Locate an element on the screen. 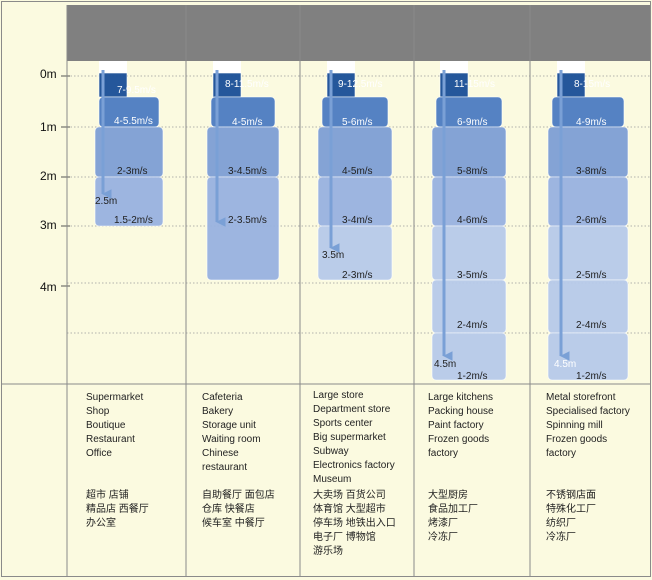  depth-label-1m: 1m is located at coordinates (48, 127).